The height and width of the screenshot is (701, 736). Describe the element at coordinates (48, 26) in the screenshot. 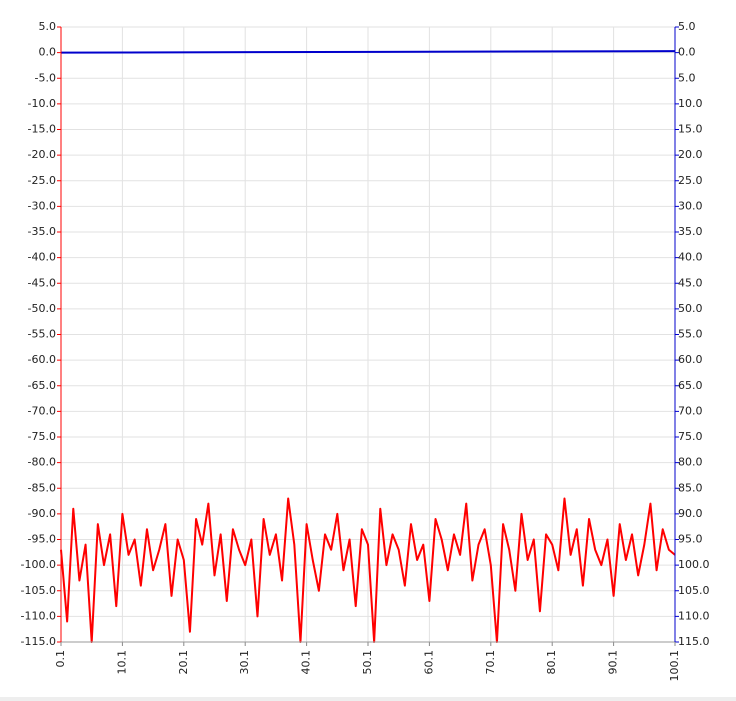

I see `y-tick-label: 5.0` at that location.